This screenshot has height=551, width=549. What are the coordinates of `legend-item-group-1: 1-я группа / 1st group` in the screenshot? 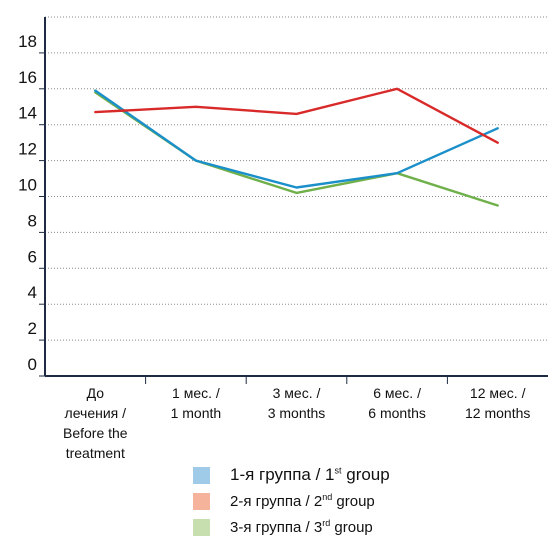 It's located at (291, 475).